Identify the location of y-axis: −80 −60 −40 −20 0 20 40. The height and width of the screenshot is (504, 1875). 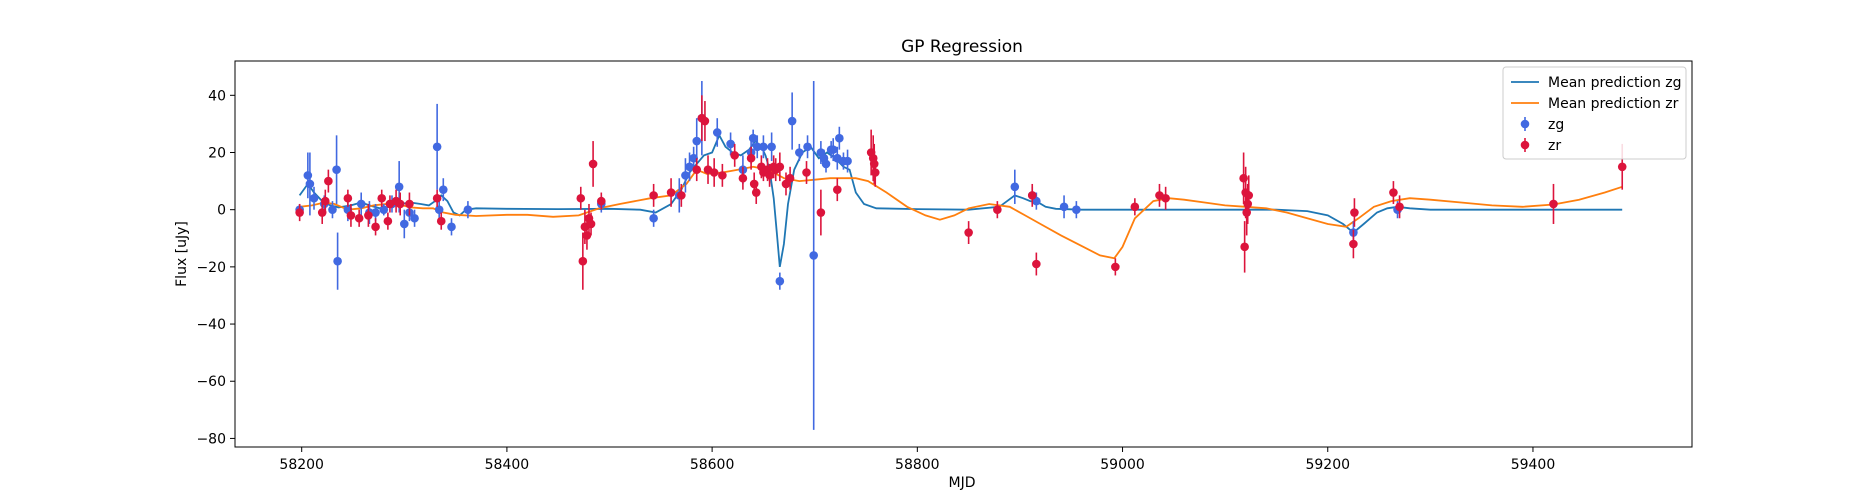
(215, 267).